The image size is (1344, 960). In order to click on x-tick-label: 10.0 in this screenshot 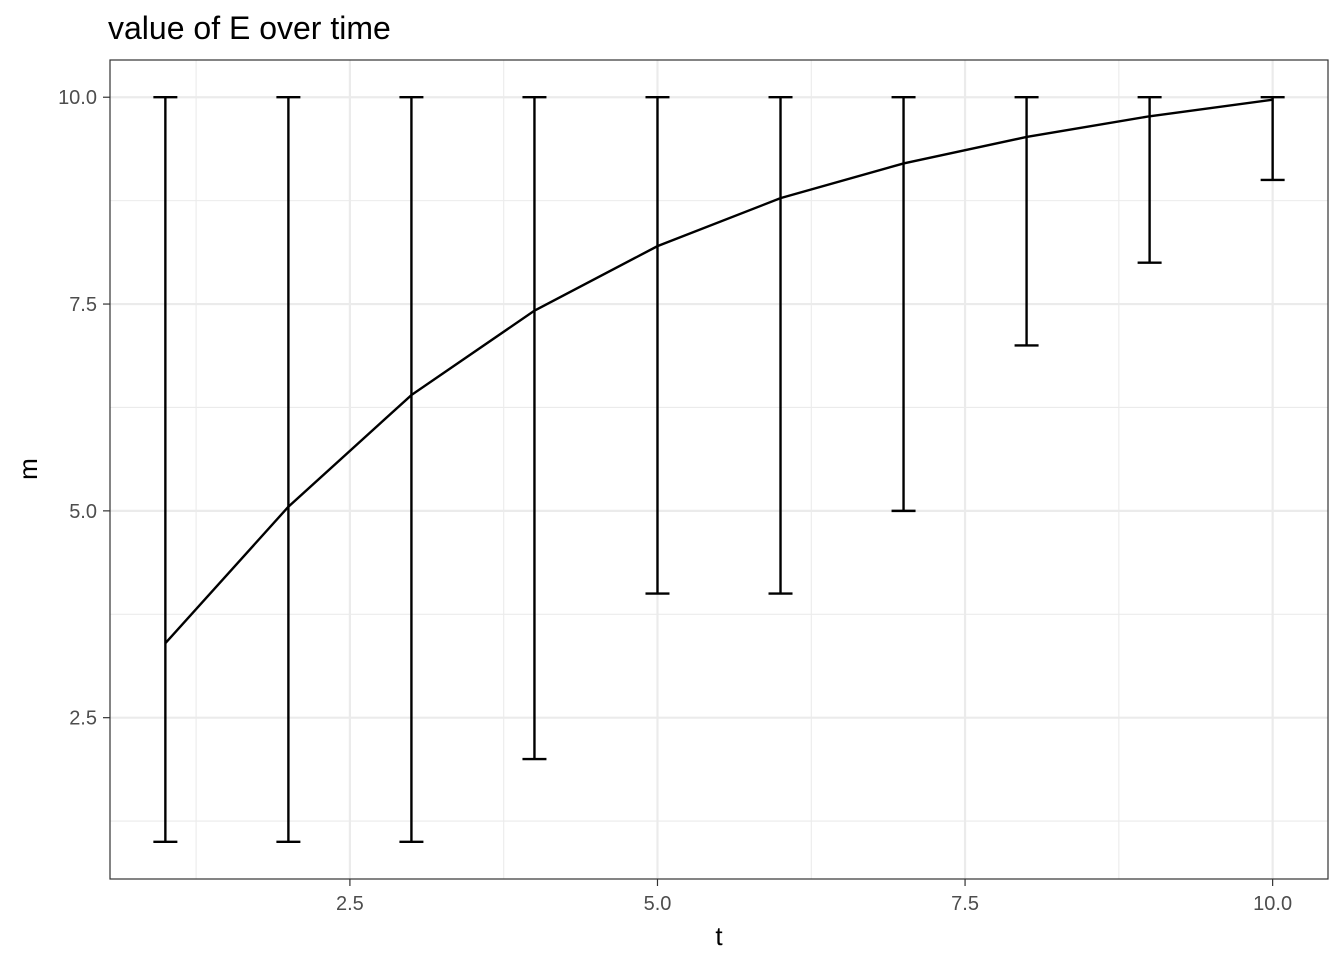, I will do `click(1272, 904)`.